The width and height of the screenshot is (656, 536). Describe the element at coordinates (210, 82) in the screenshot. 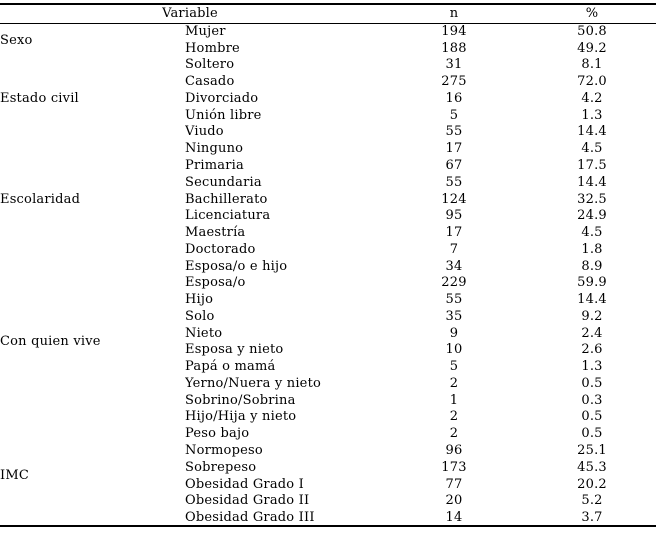

I see `category-cell: Casado` at that location.